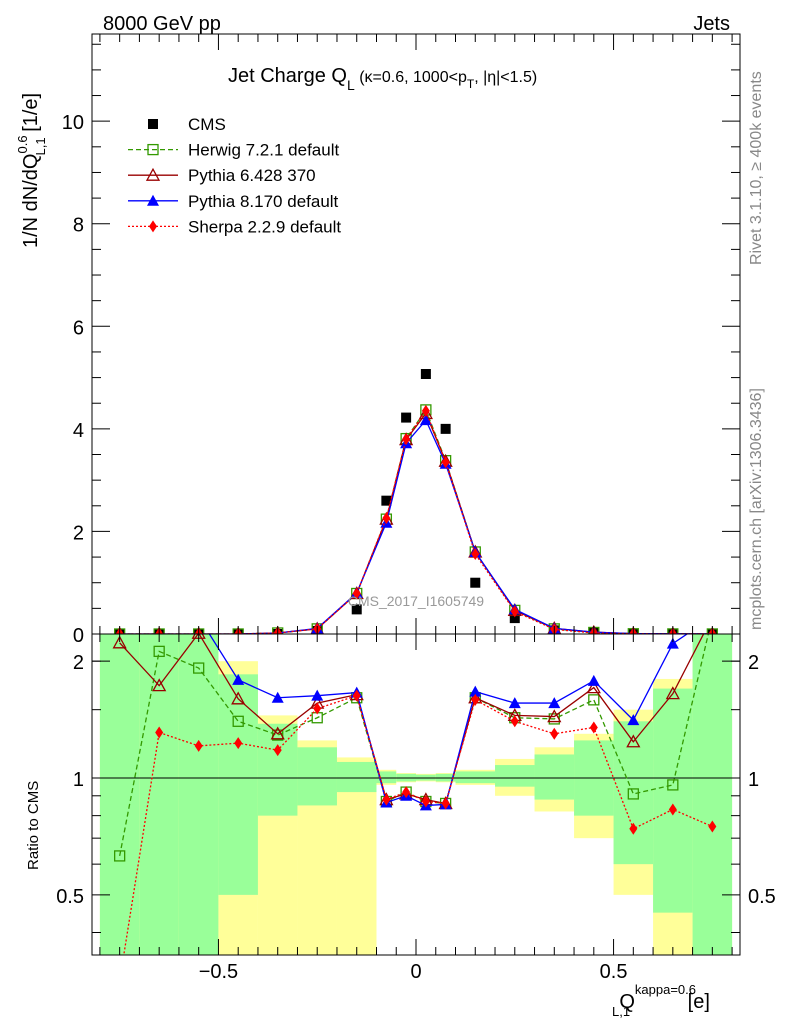 This screenshot has height=1024, width=786. What do you see at coordinates (756, 168) in the screenshot?
I see `rivet-version-text: Rivet 3.1.10, ≥ 400k events` at bounding box center [756, 168].